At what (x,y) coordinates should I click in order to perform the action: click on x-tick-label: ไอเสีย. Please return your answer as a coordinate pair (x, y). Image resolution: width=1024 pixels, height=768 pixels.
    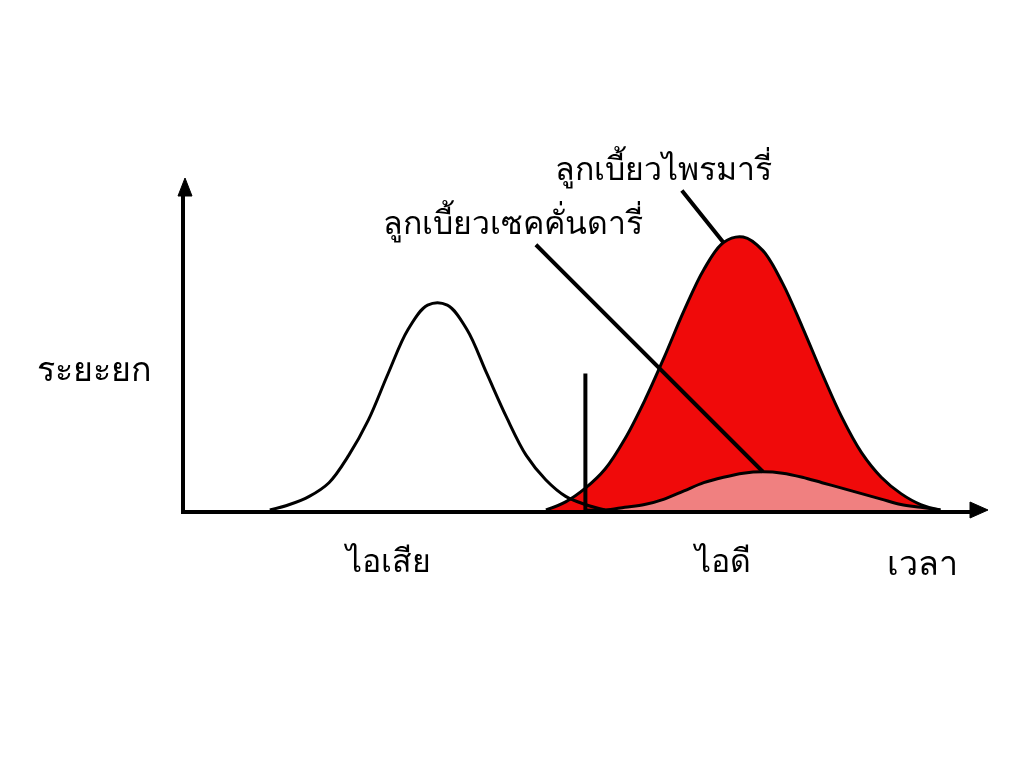
    Looking at the image, I should click on (386, 561).